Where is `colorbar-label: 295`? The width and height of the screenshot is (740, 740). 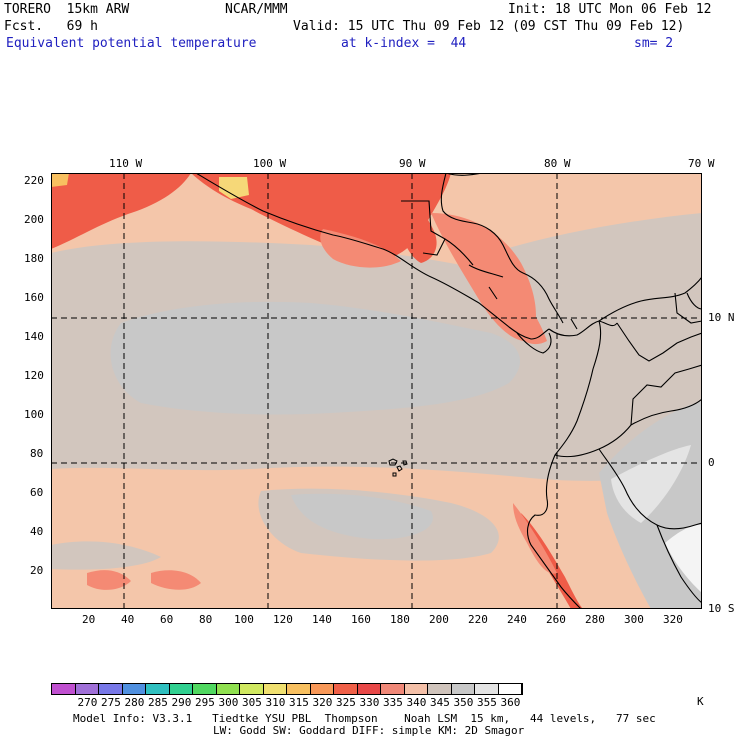
colorbar-label: 295 is located at coordinates (205, 702).